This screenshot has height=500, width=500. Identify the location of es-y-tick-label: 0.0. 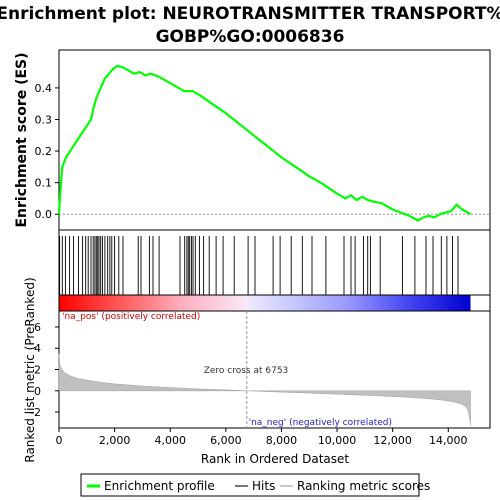
(44, 214).